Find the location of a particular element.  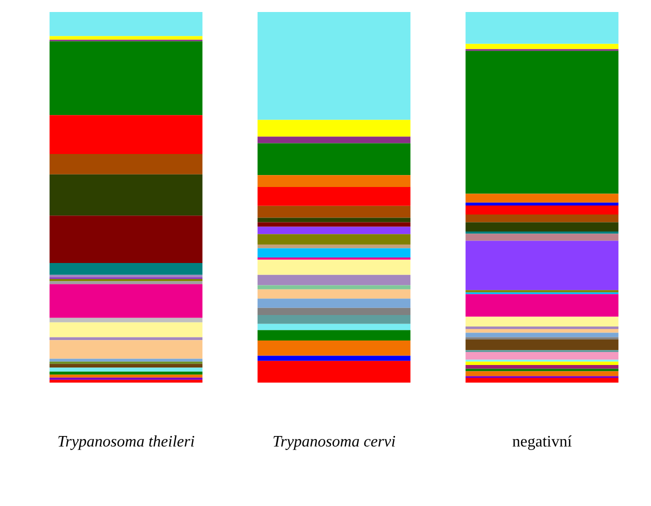

x-tick-label: Trypanosoma theileri is located at coordinates (126, 442).